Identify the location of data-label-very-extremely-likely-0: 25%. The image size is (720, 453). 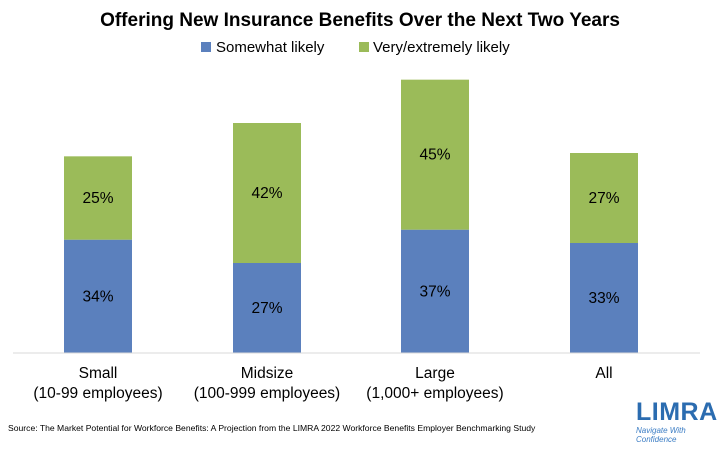
(97, 198).